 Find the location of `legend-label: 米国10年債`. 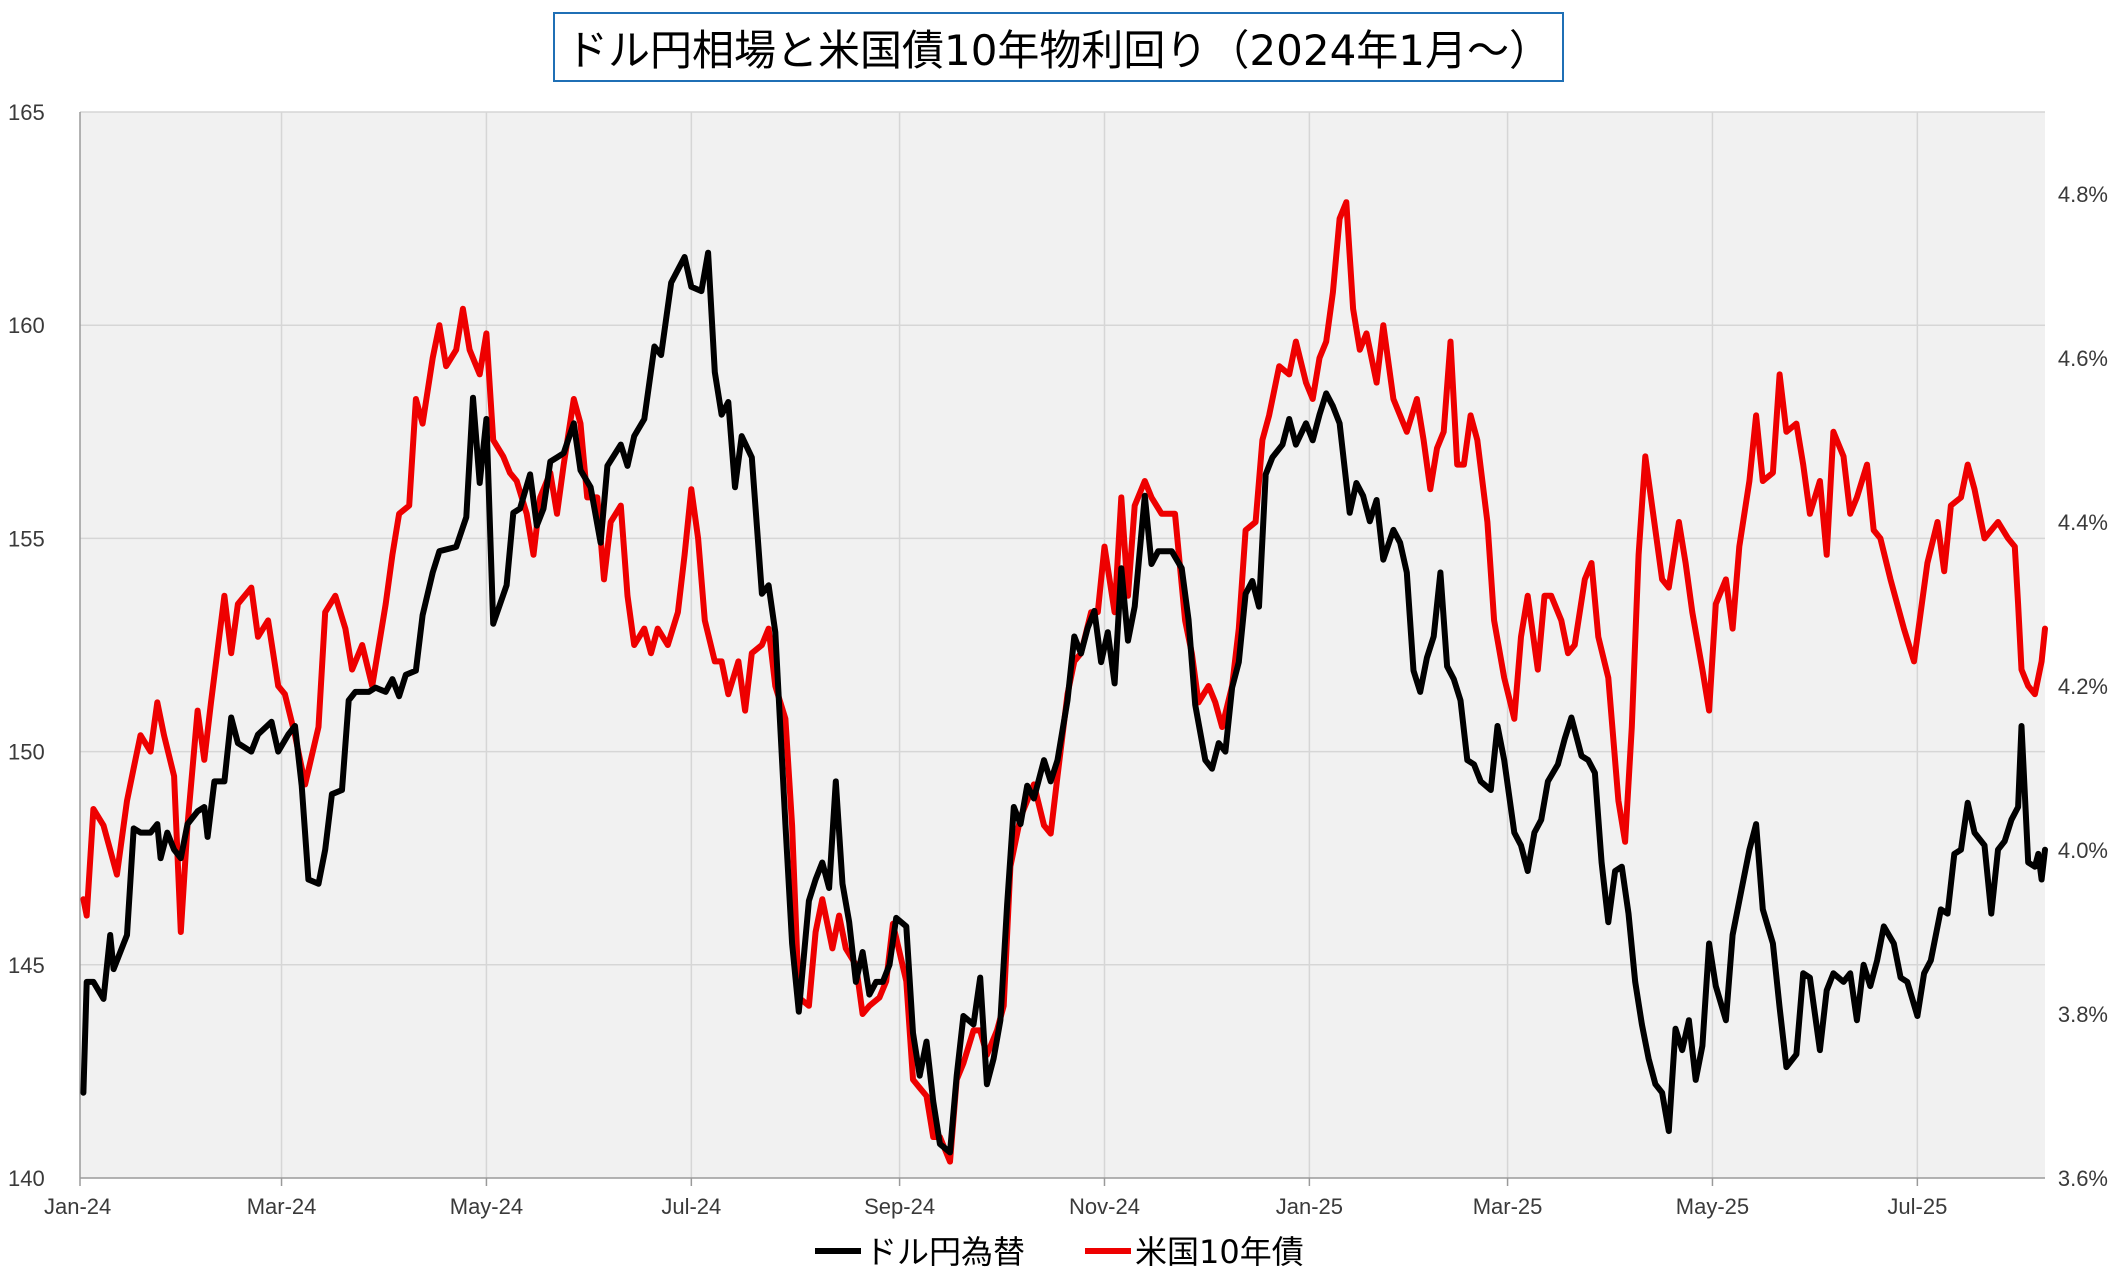

legend-label: 米国10年債 is located at coordinates (1219, 1252).